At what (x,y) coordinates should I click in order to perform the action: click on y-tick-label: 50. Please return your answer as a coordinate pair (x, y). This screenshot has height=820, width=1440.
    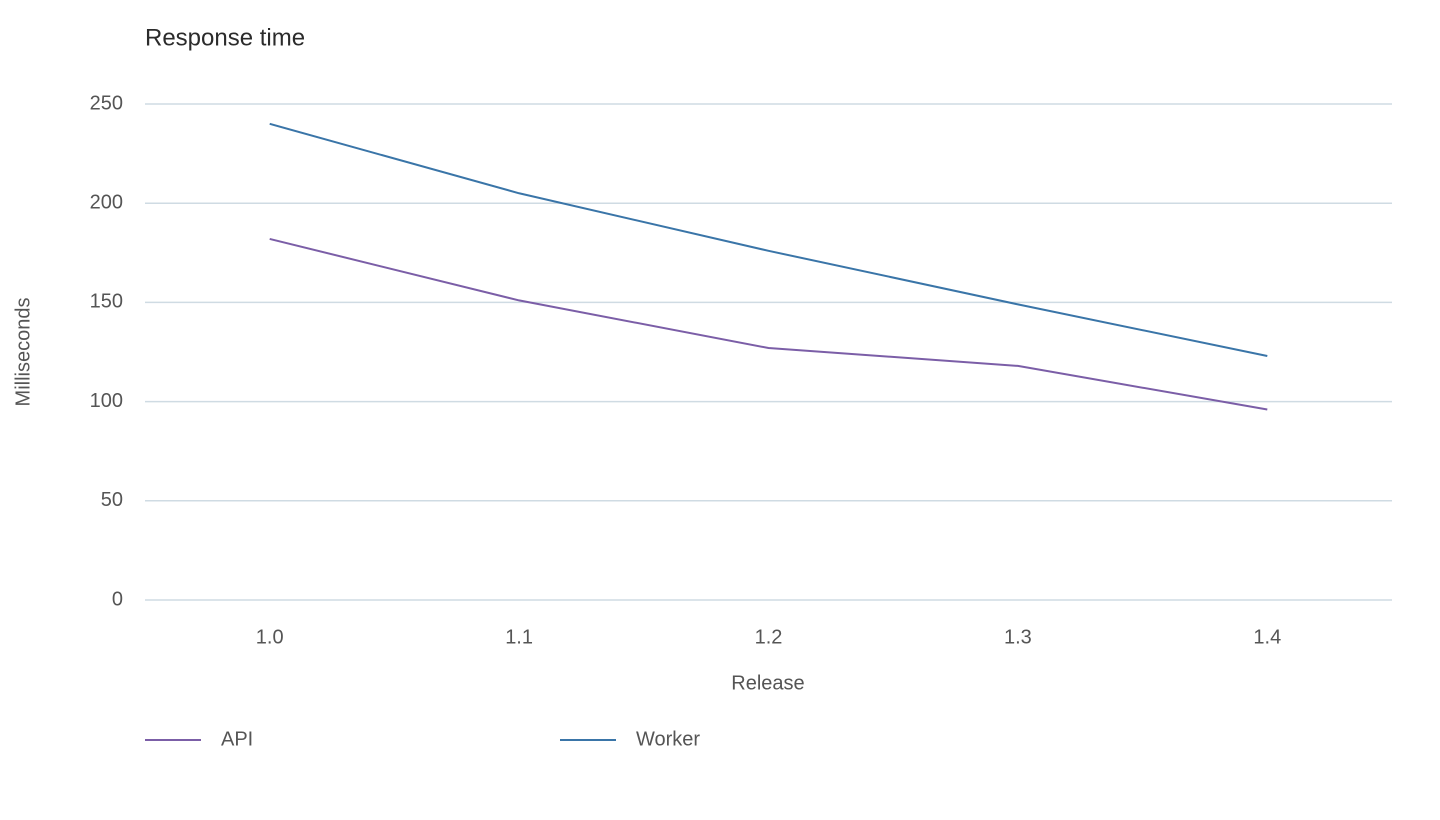
    Looking at the image, I should click on (112, 500).